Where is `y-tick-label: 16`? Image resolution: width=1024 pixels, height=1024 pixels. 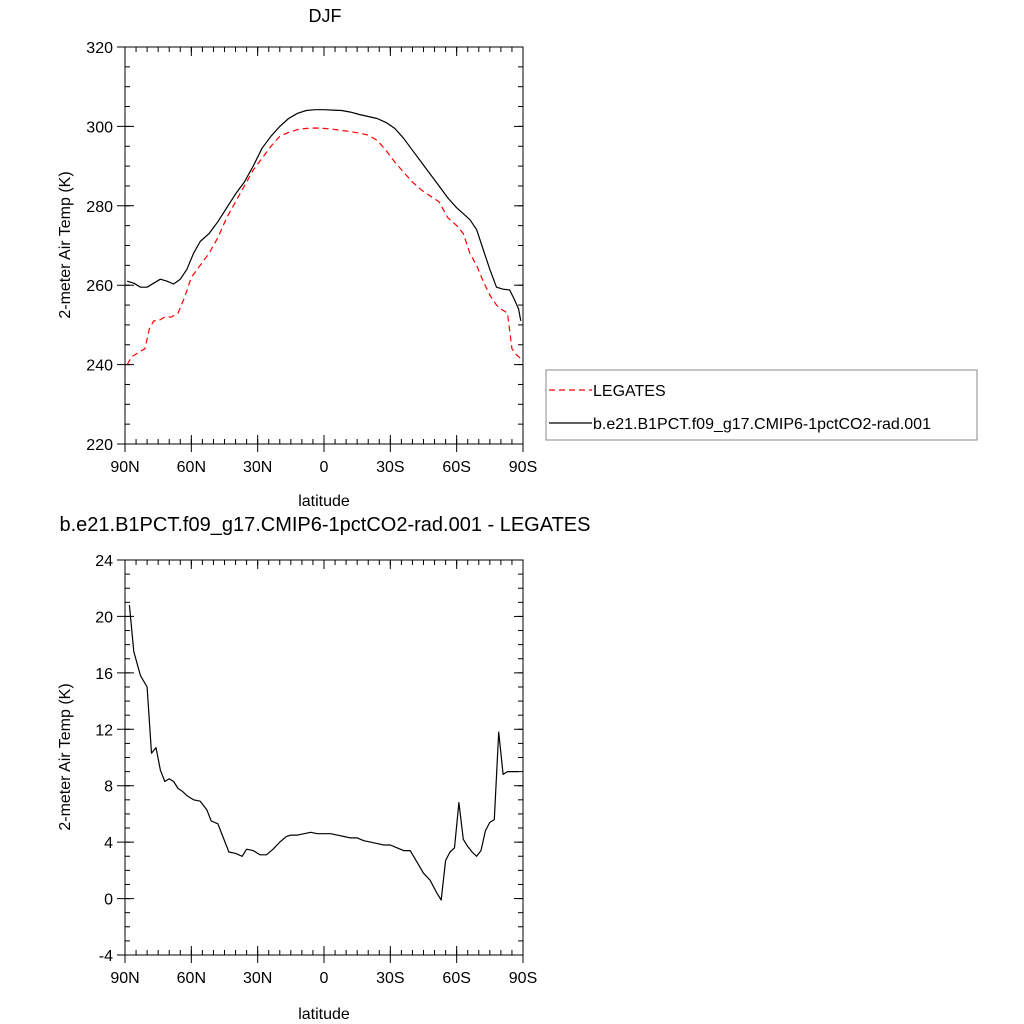 y-tick-label: 16 is located at coordinates (104, 674).